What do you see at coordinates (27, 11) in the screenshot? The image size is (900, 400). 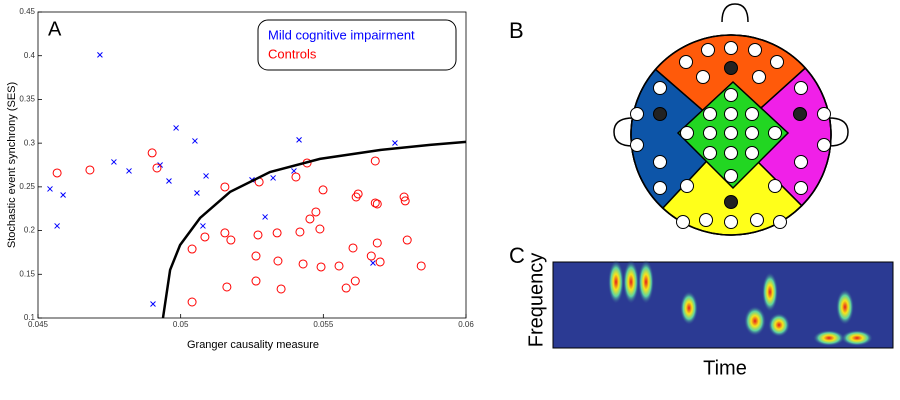 I see `y-tick-label: 0.45` at bounding box center [27, 11].